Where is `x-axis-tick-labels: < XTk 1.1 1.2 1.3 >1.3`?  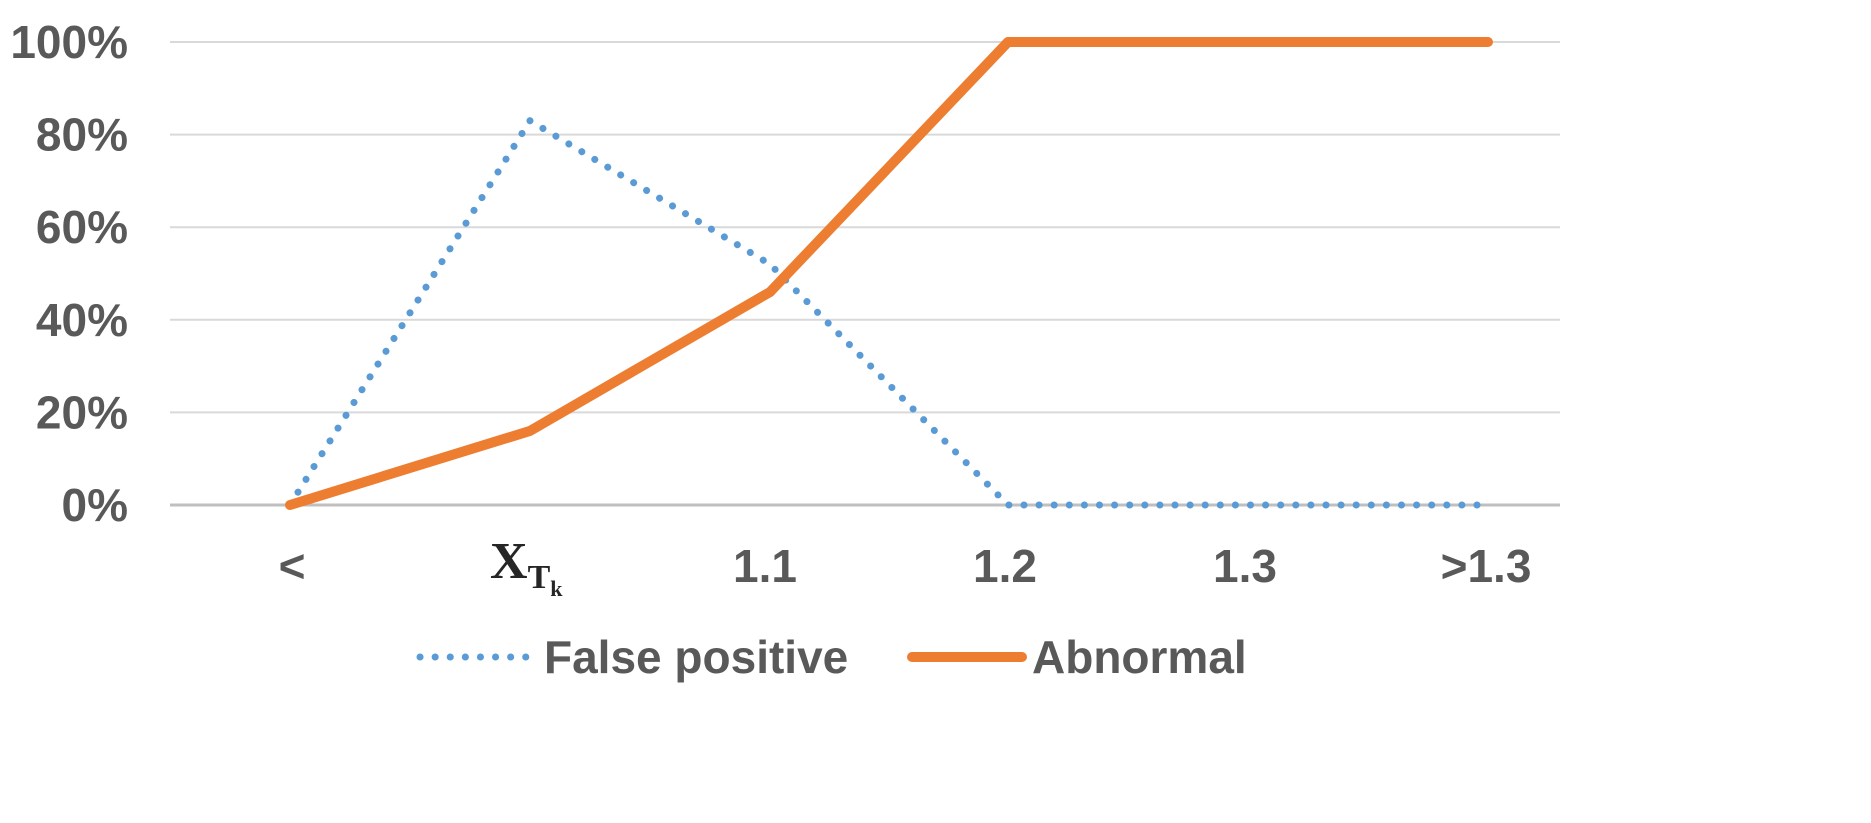 x-axis-tick-labels: < XTk 1.1 1.2 1.3 >1.3 is located at coordinates (905, 567).